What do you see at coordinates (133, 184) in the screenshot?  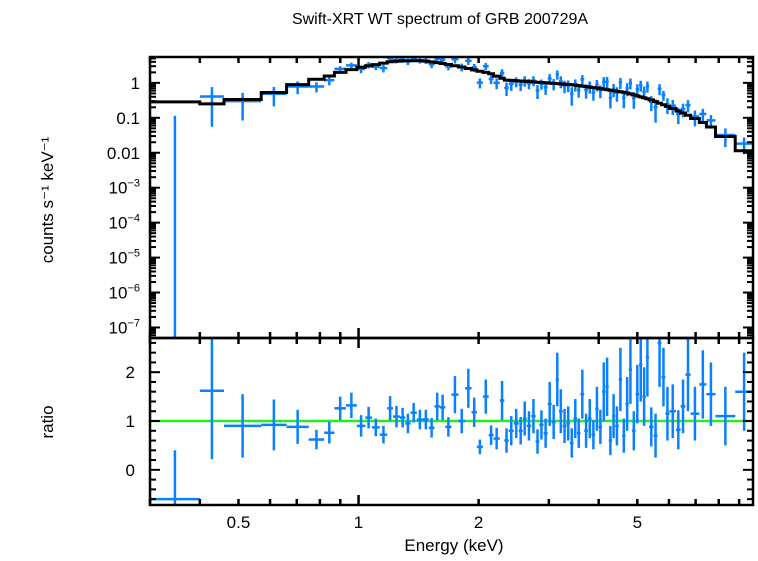 I see `y-tick-label-exponent: −3` at bounding box center [133, 184].